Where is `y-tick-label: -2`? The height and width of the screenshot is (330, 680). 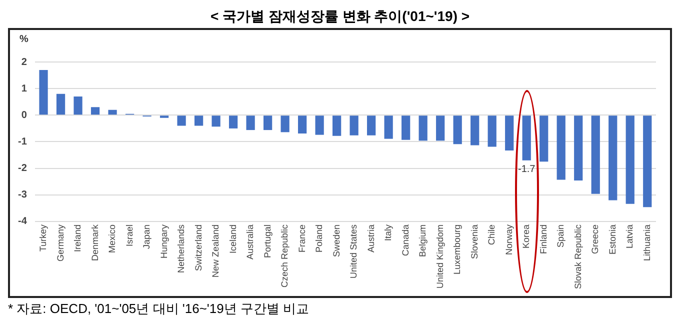 y-tick-label: -2 is located at coordinates (23, 168).